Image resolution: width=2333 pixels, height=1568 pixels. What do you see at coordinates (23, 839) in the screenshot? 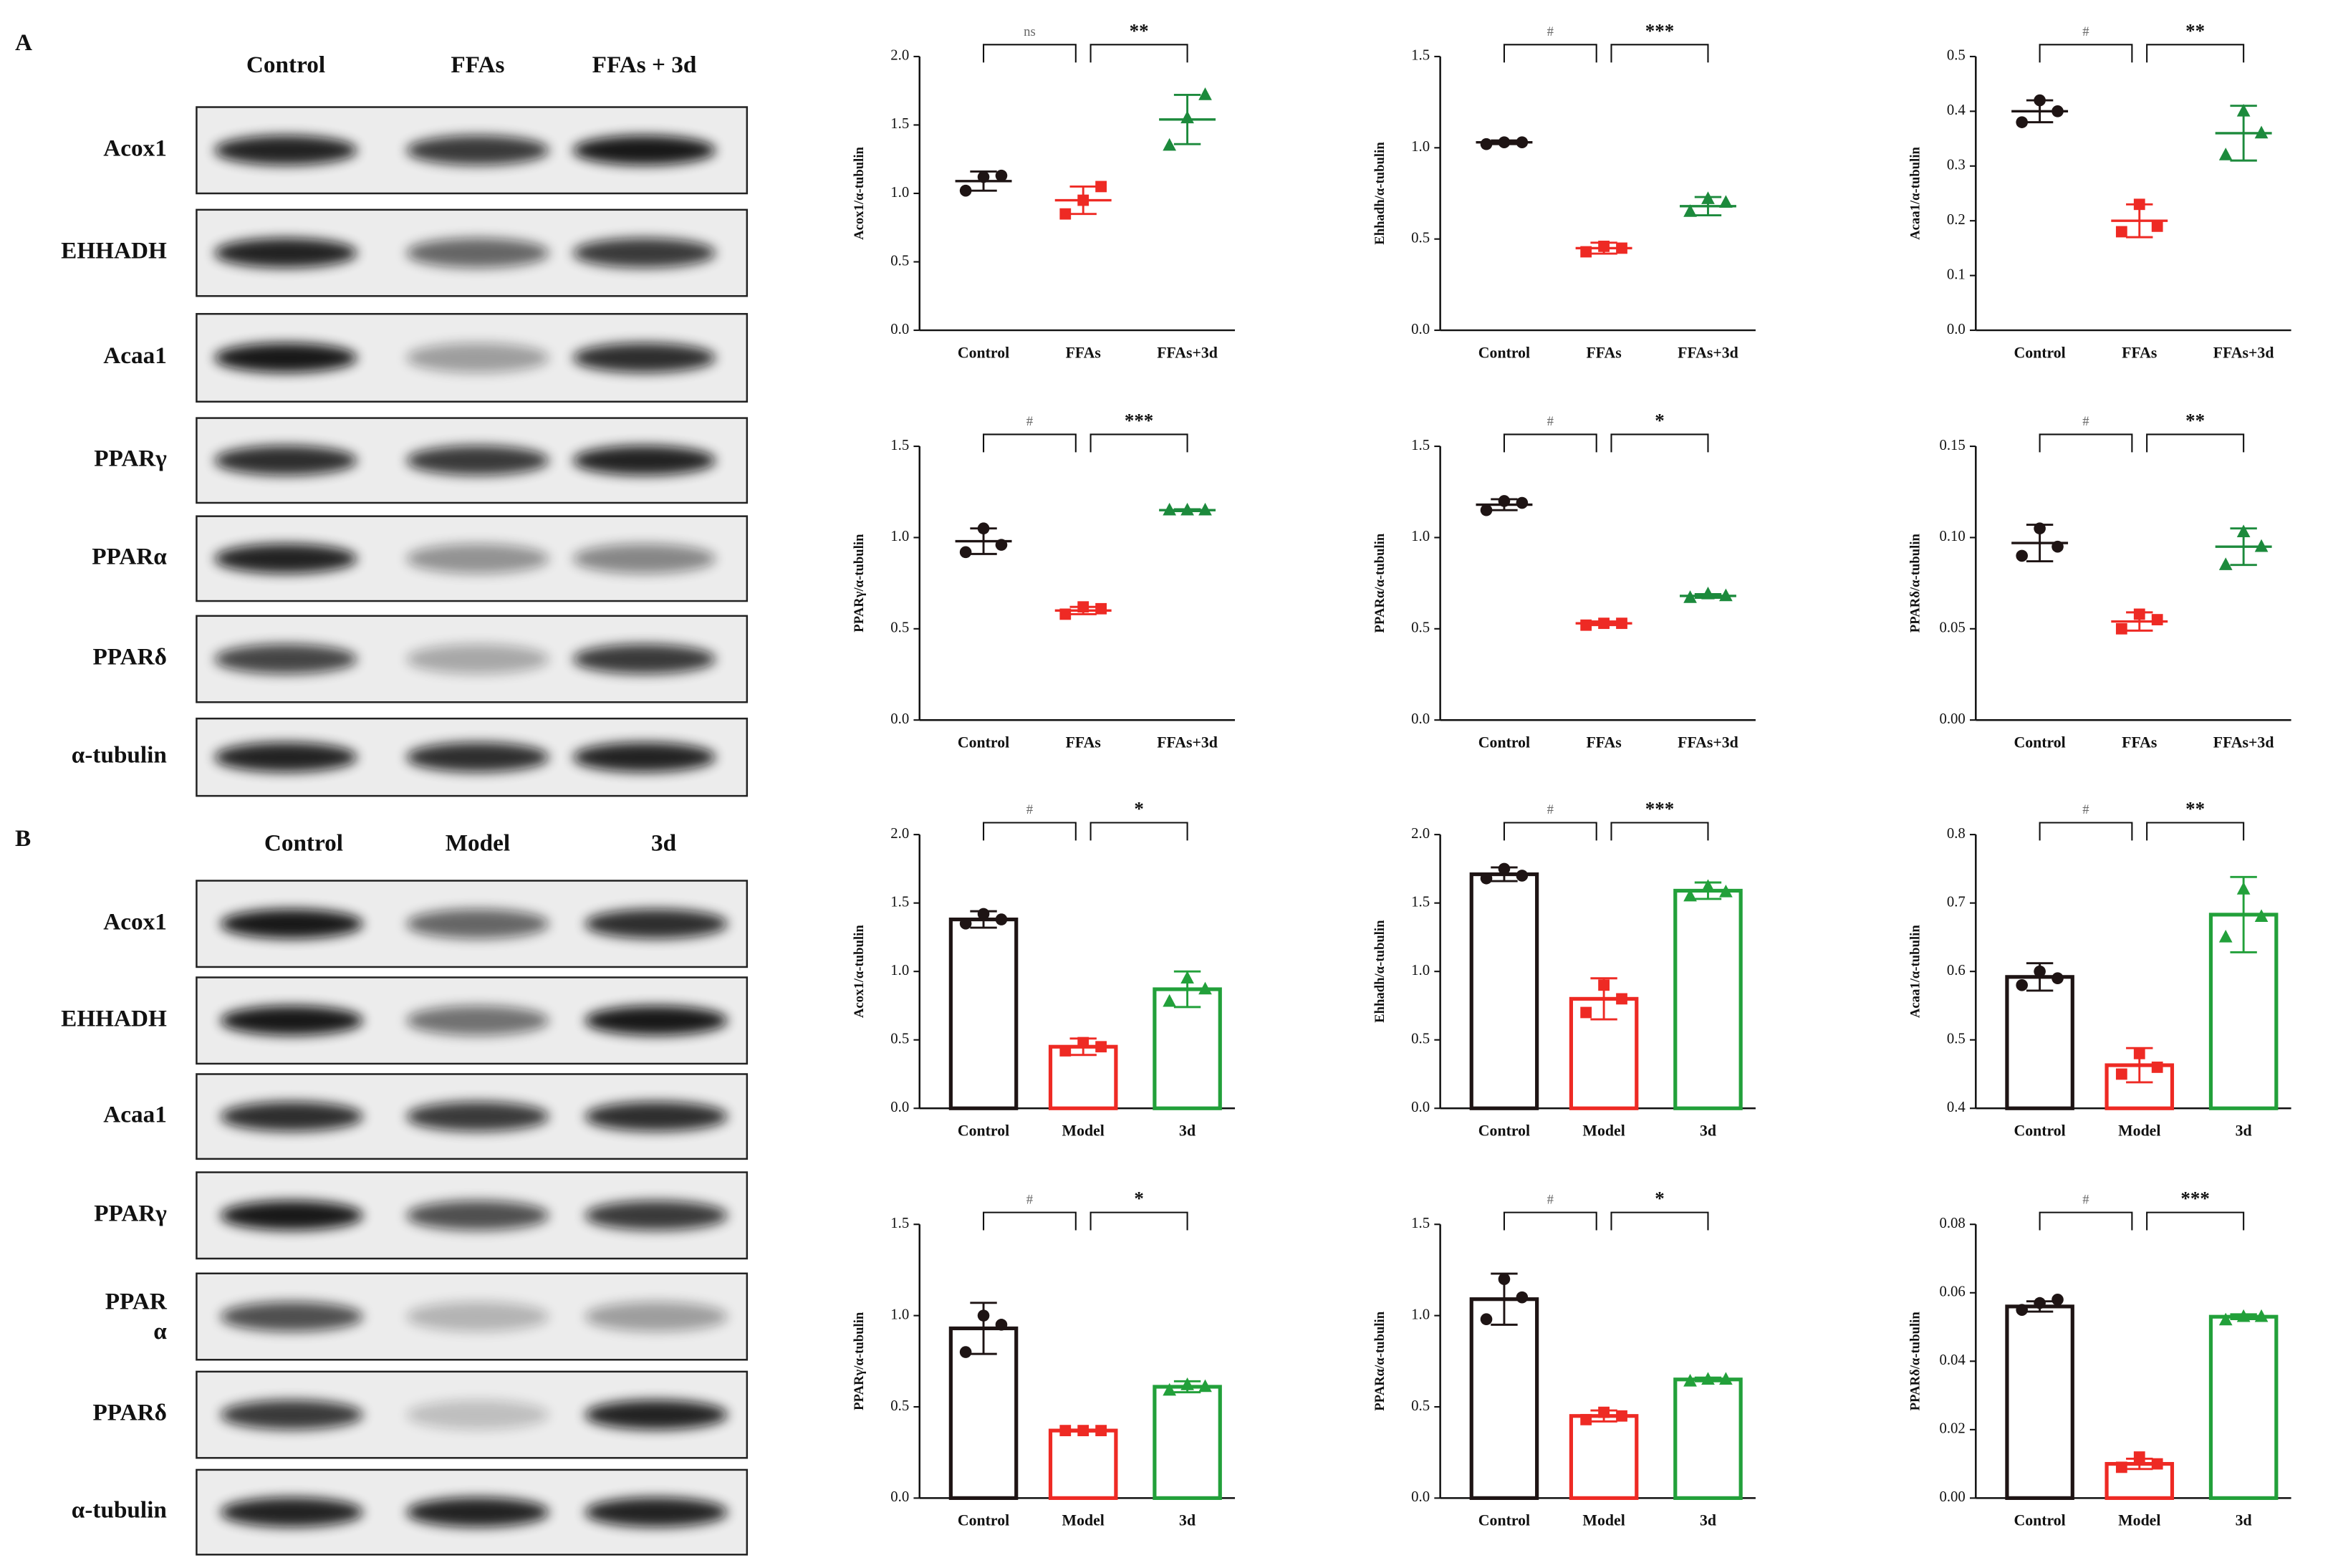
I see `panel-label: B` at bounding box center [23, 839].